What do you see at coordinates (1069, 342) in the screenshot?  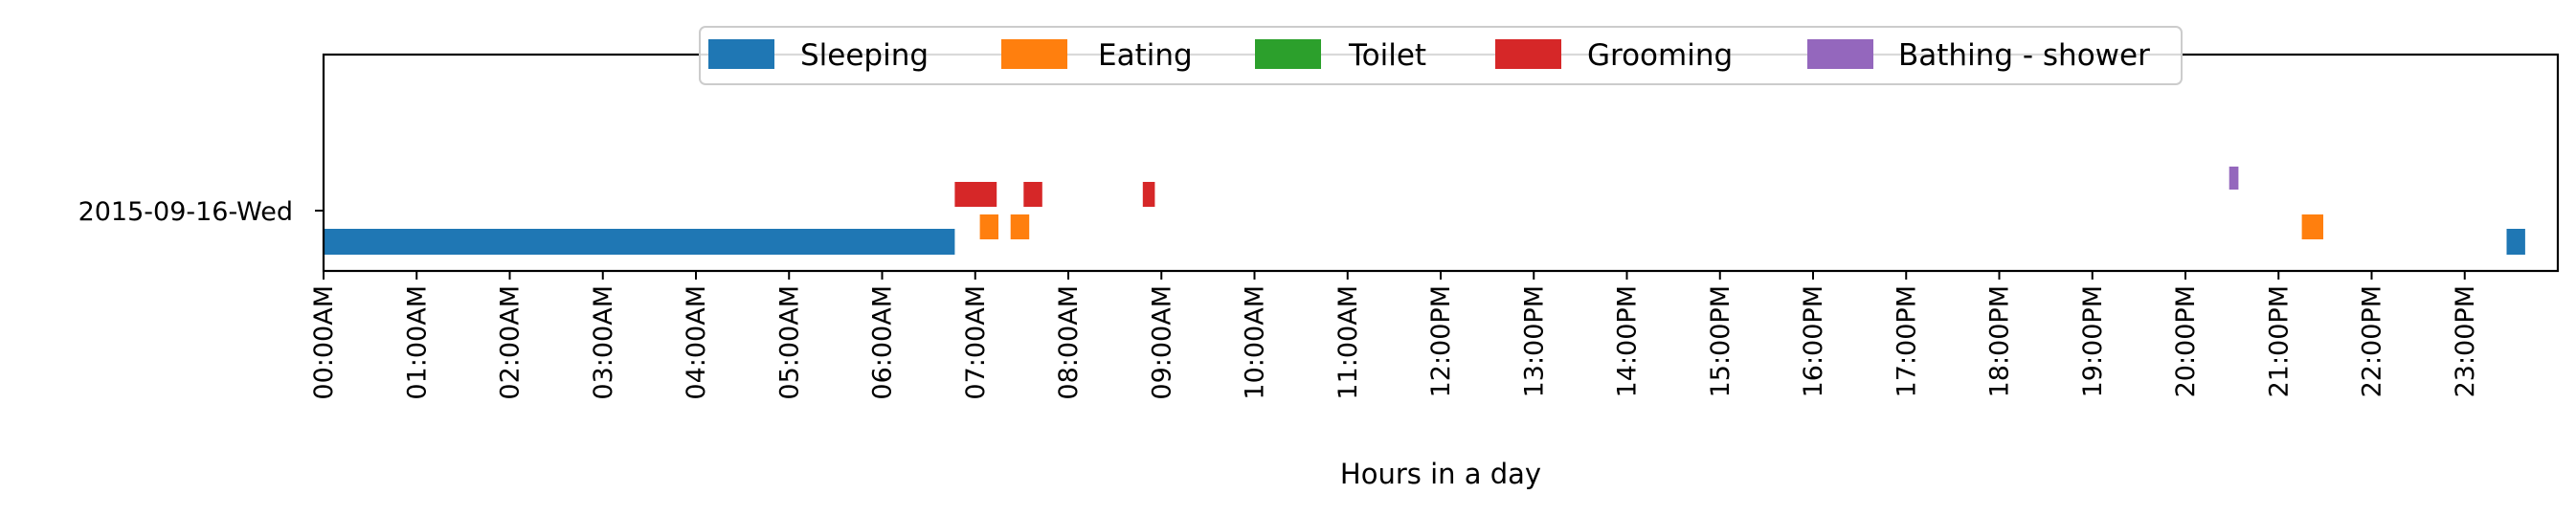 I see `x-tick-label: 08:00AM` at bounding box center [1069, 342].